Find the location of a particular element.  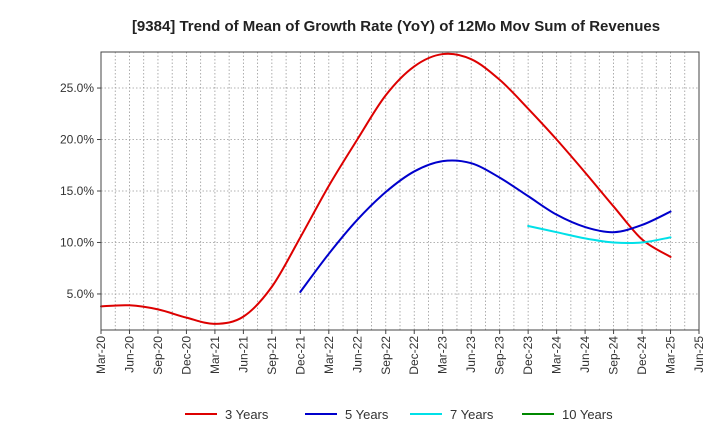

y-tick-label: 5.0% is located at coordinates (81, 294).